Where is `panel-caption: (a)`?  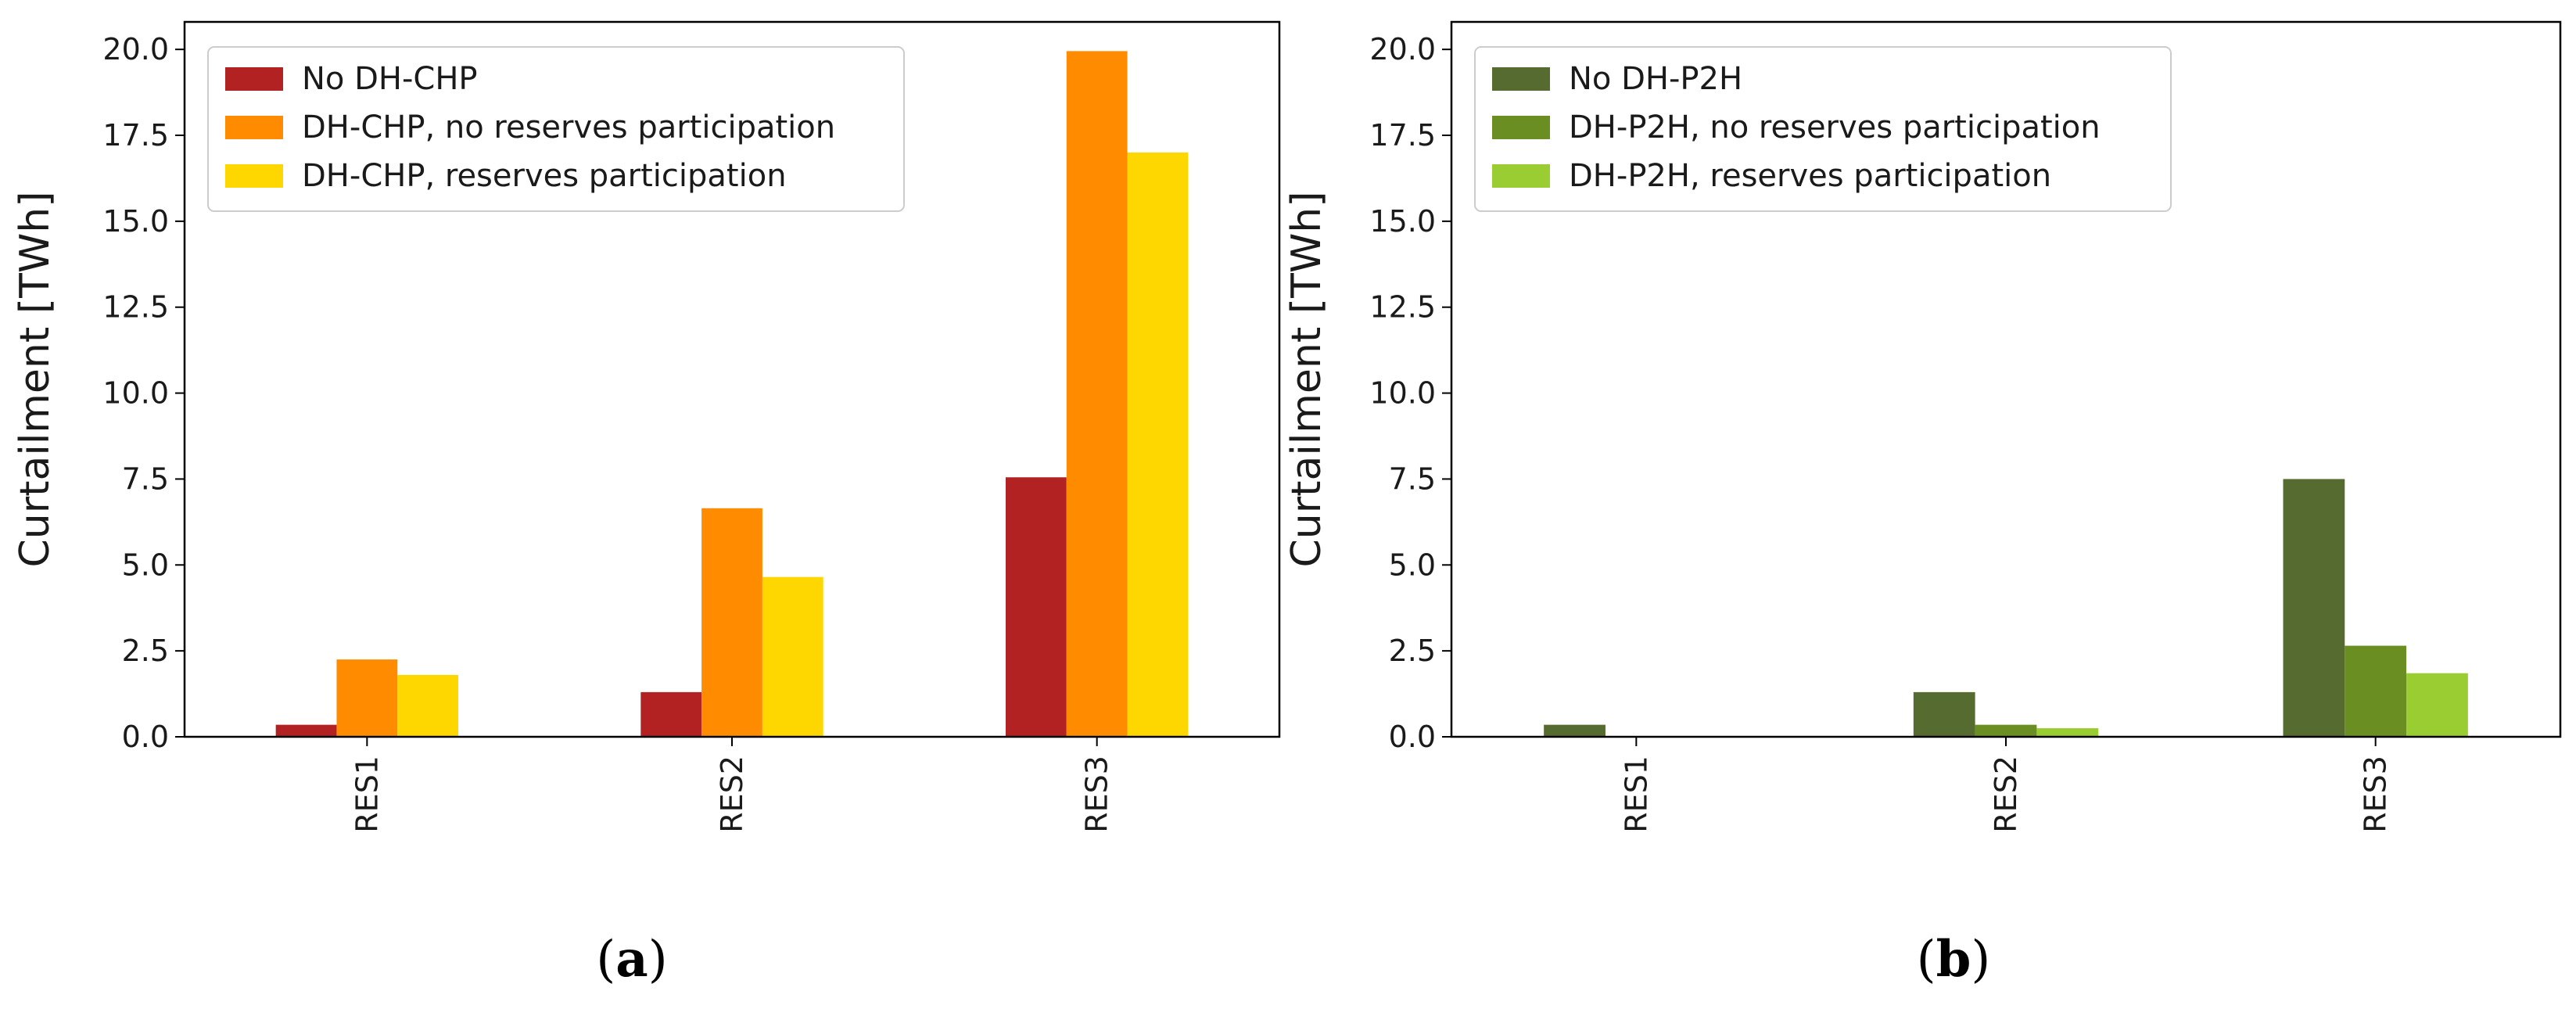 panel-caption: (a) is located at coordinates (631, 959).